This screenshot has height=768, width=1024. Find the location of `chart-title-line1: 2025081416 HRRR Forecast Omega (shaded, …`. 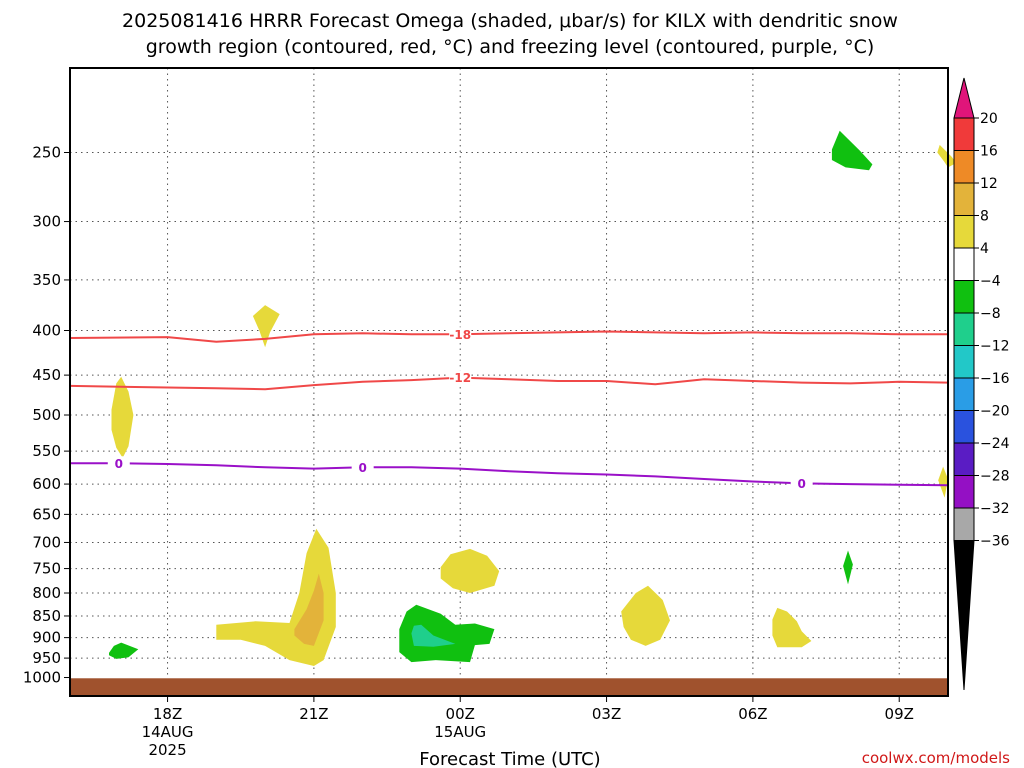

chart-title-line1: 2025081416 HRRR Forecast Omega (shaded, … is located at coordinates (510, 21).